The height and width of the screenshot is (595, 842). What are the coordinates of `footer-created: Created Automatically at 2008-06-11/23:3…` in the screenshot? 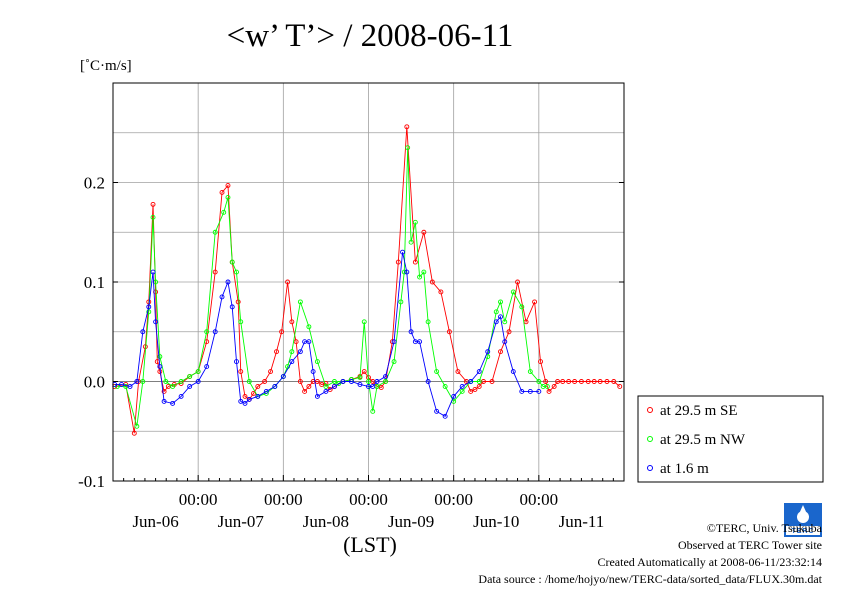 It's located at (709, 562).